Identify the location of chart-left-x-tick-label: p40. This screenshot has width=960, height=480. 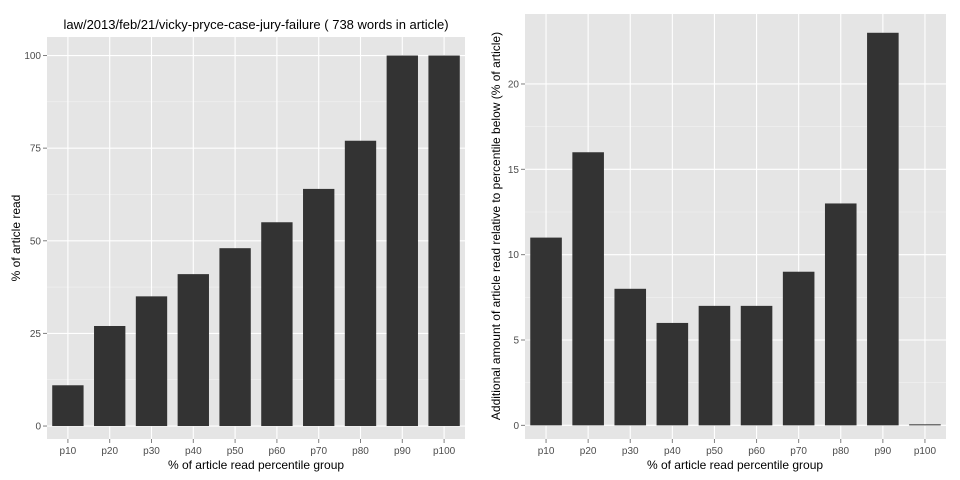
(193, 451).